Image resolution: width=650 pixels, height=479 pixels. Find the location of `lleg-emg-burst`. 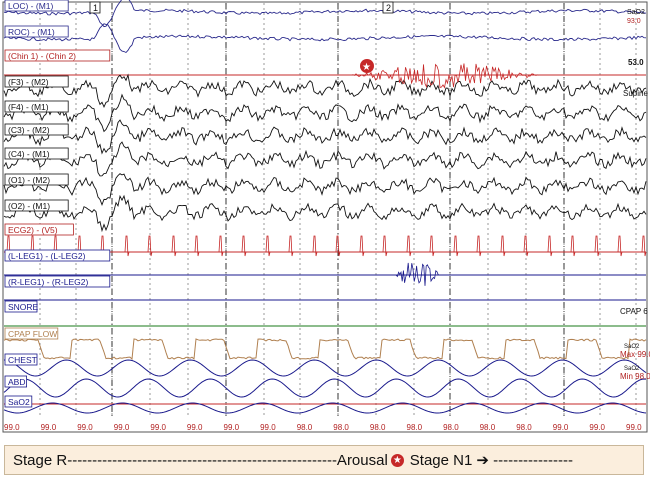

lleg-emg-burst is located at coordinates (417, 274).